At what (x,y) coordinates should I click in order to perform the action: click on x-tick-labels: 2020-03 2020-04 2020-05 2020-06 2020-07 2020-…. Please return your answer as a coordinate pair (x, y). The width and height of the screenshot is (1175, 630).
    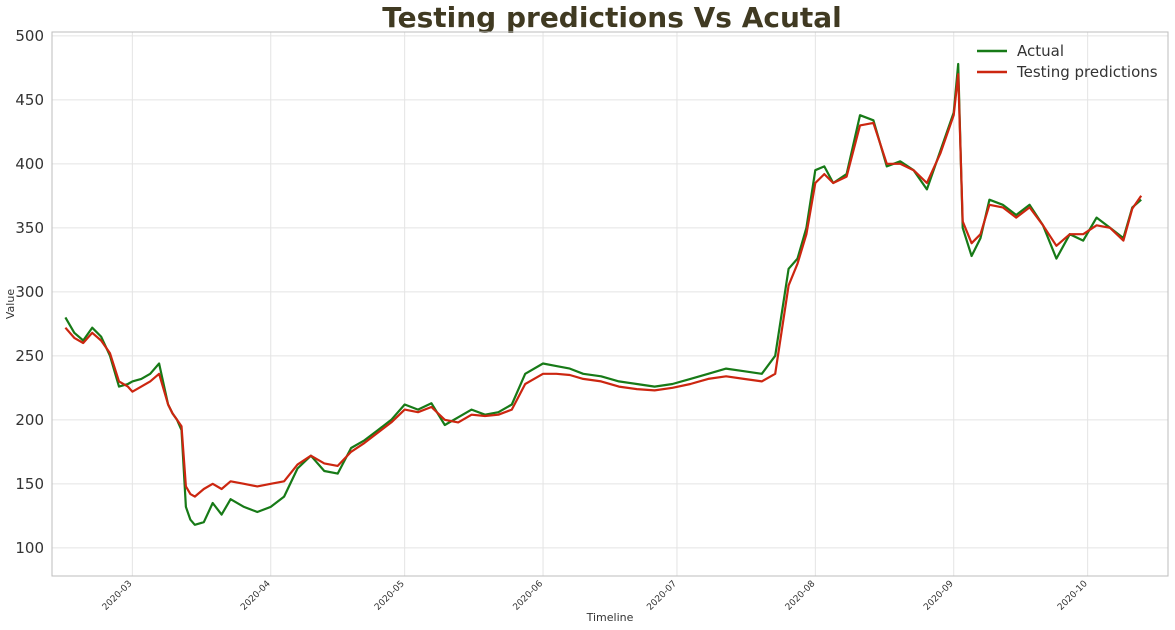
    Looking at the image, I should click on (595, 596).